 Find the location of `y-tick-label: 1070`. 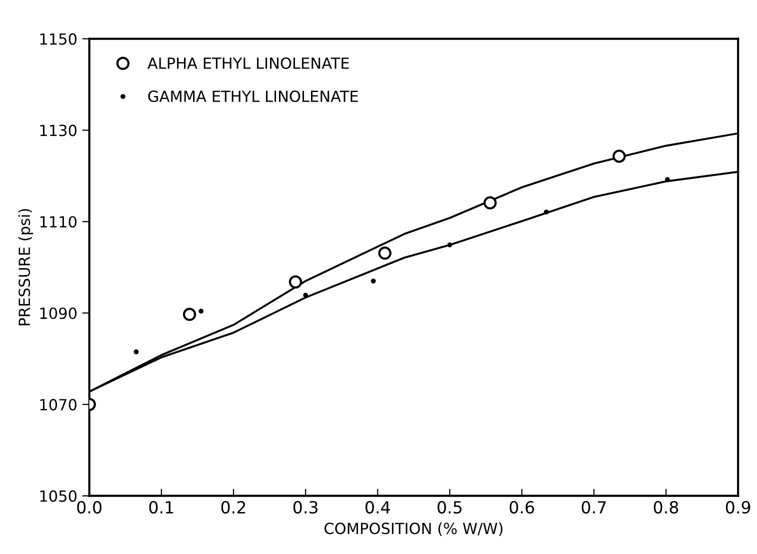

y-tick-label: 1070 is located at coordinates (58, 404).